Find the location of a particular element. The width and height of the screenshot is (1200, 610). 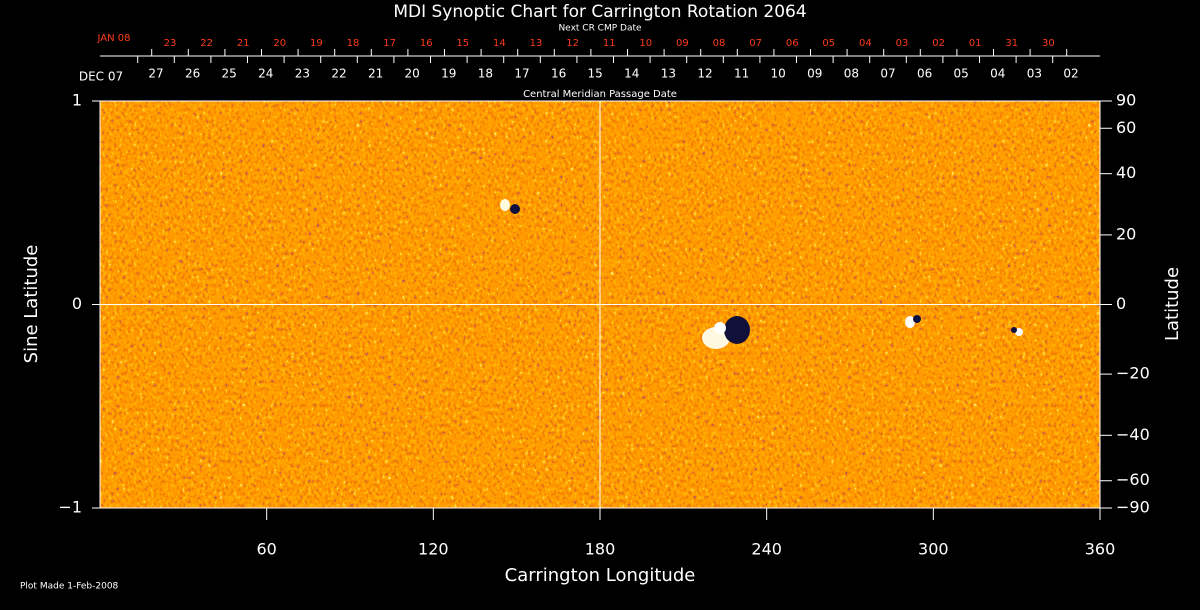

top-date-label: 30 is located at coordinates (1048, 43).